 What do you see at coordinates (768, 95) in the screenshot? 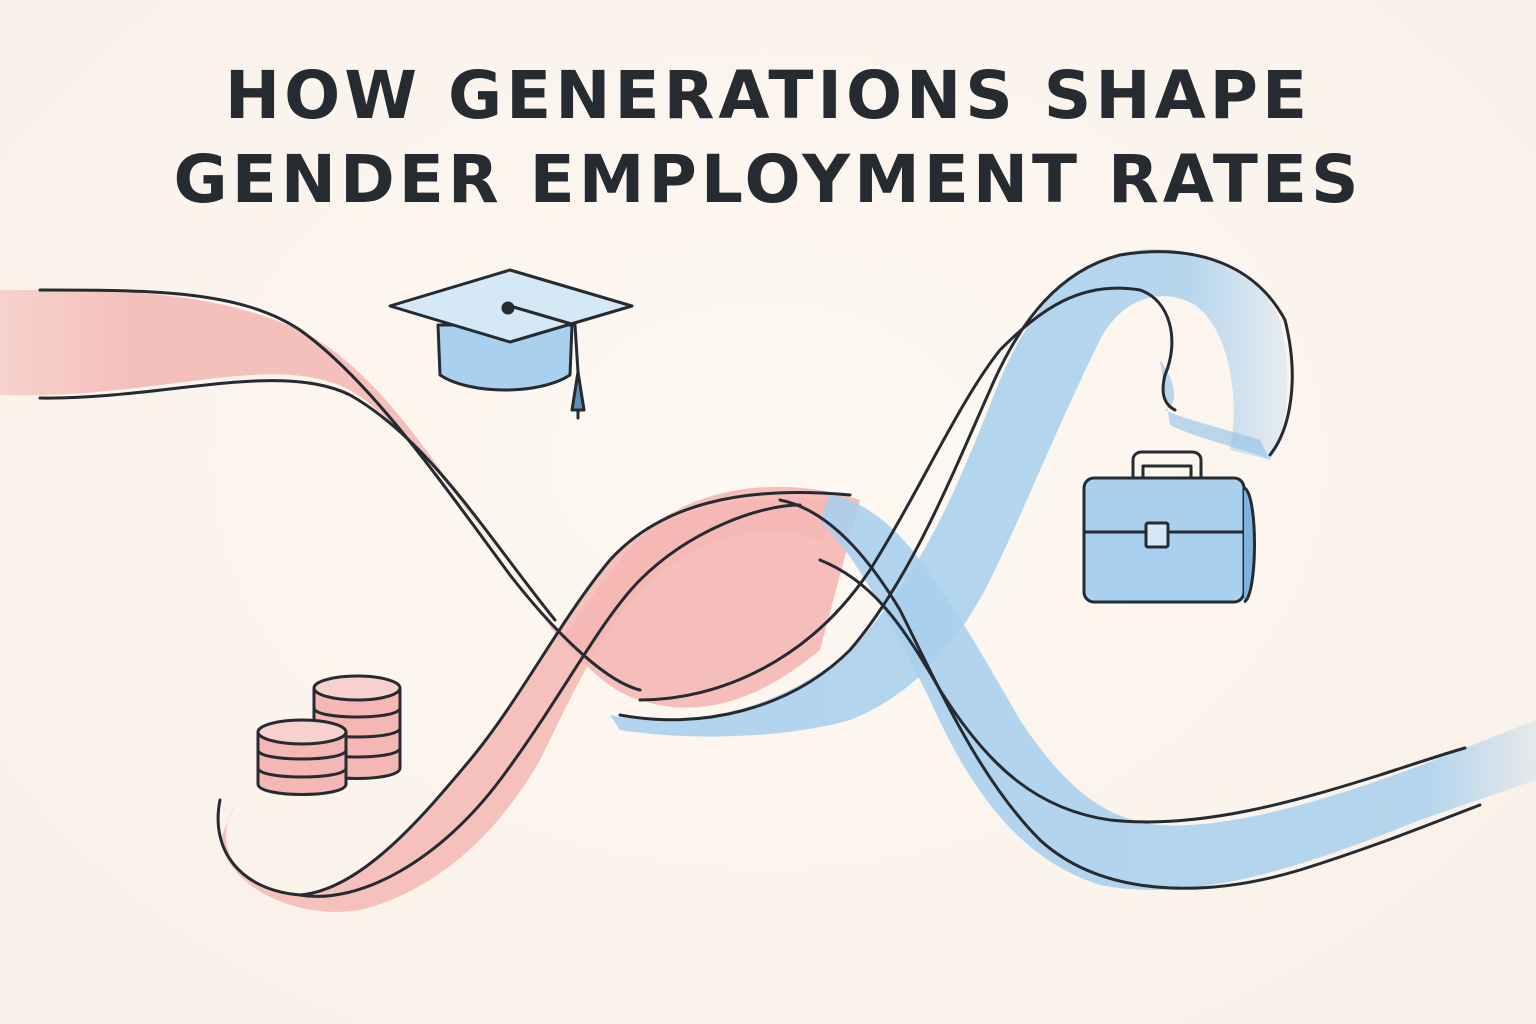
I see `title-line-1: HOW GENERATIONS SHAPE` at bounding box center [768, 95].